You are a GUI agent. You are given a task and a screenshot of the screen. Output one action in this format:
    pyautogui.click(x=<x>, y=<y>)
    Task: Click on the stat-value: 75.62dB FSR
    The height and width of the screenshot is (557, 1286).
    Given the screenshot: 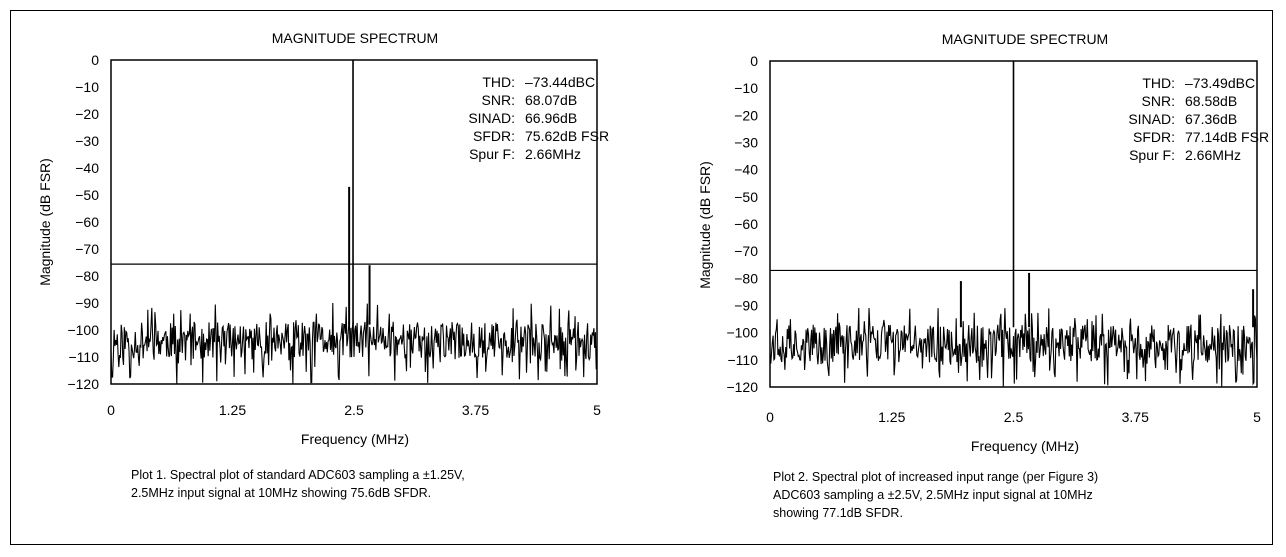 What is the action you would take?
    pyautogui.click(x=567, y=136)
    